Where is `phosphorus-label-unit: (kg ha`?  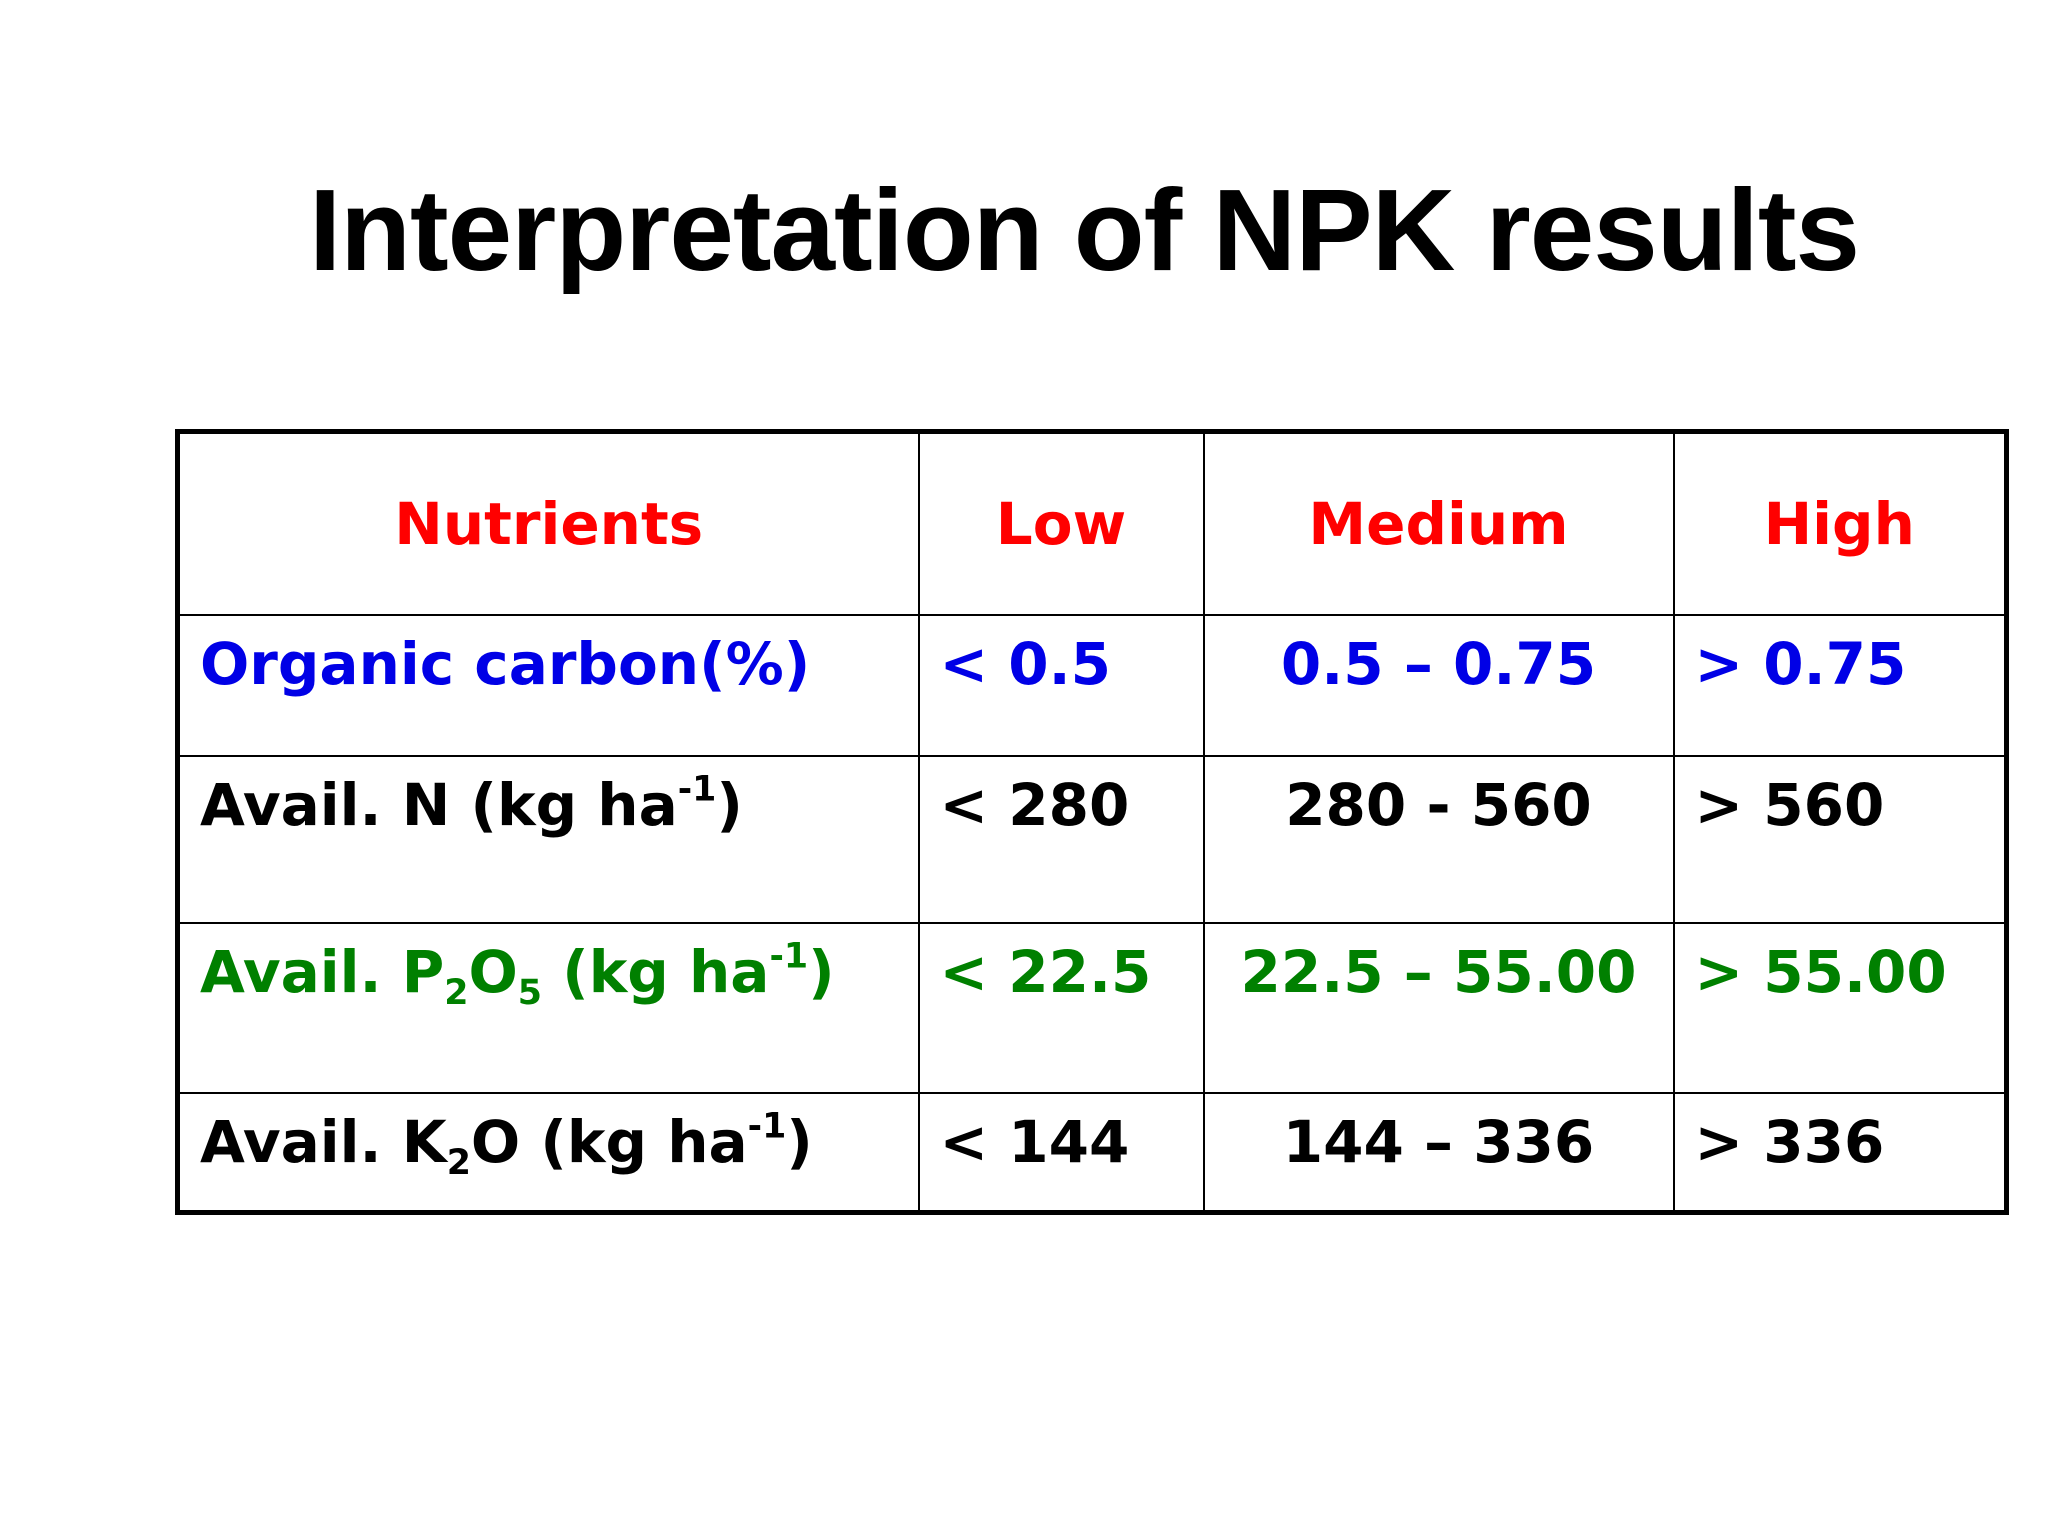 phosphorus-label-unit: (kg ha is located at coordinates (656, 972).